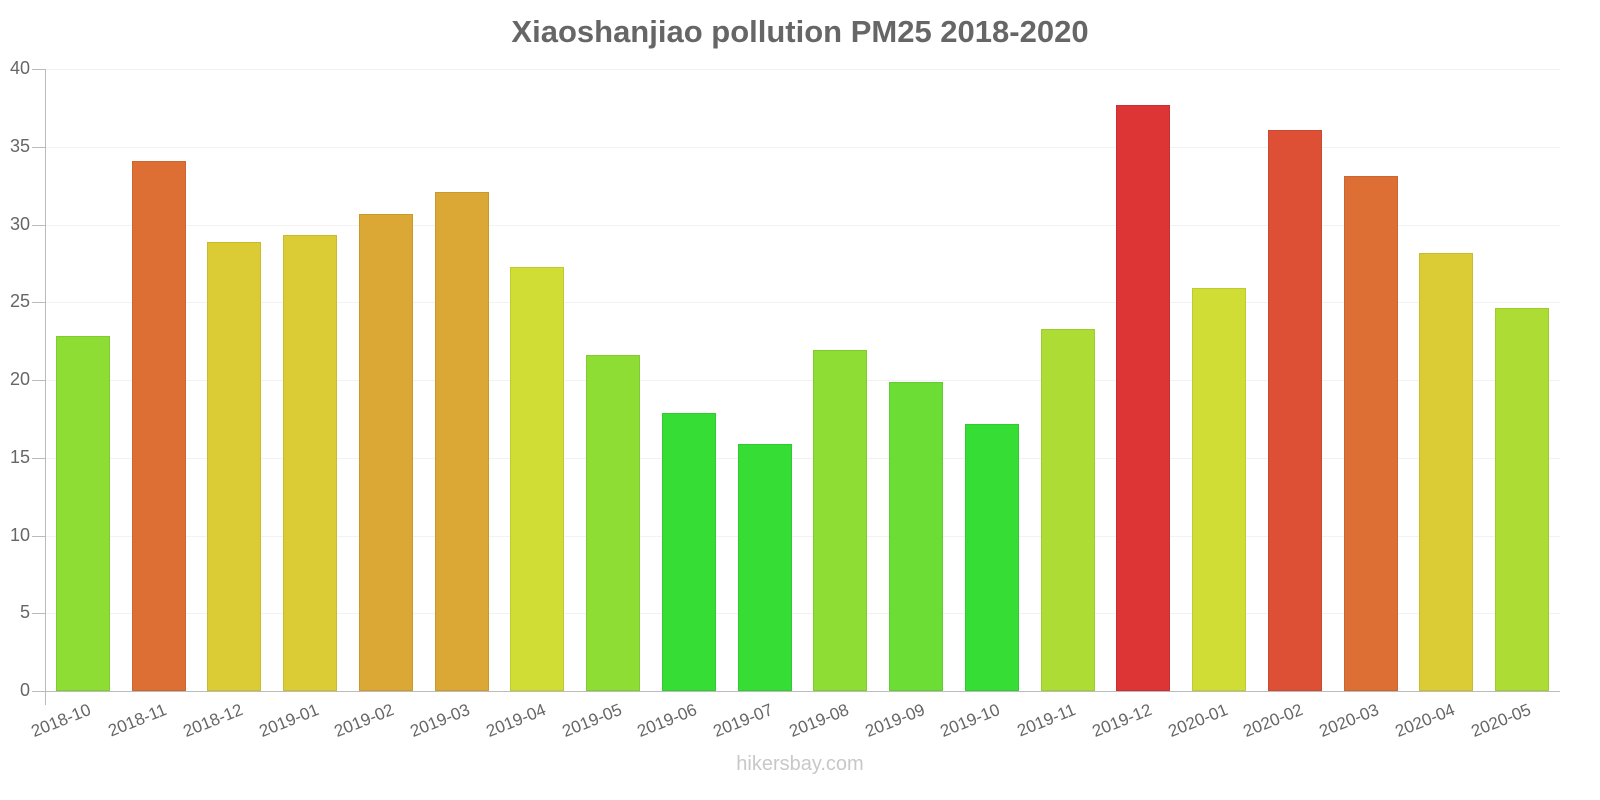 The image size is (1600, 800). What do you see at coordinates (895, 720) in the screenshot?
I see `x-tick-label: 2019-09` at bounding box center [895, 720].